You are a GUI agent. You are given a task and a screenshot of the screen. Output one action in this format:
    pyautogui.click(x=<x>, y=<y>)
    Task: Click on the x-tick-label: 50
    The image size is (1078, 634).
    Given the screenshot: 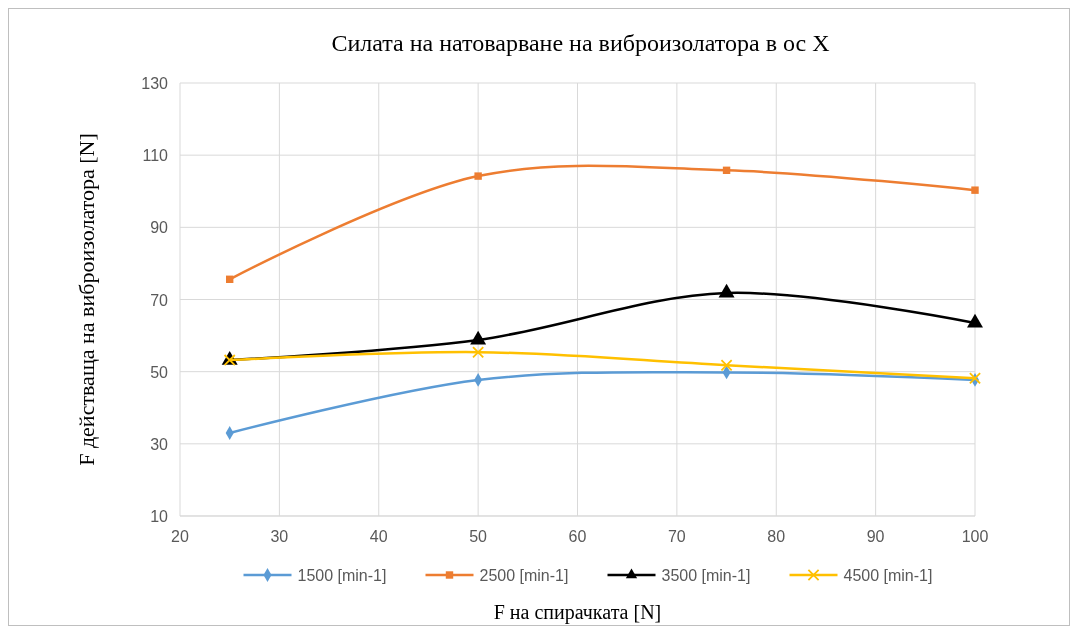 What is the action you would take?
    pyautogui.click(x=478, y=536)
    